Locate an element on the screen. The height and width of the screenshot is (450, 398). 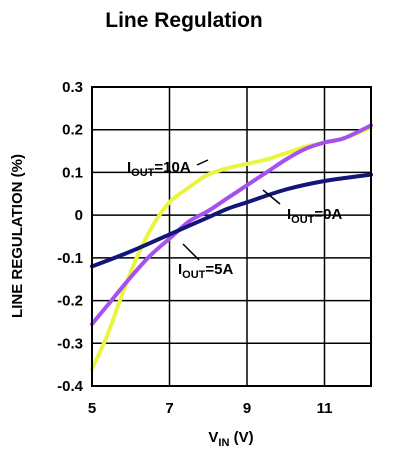
y-tick-label: 0 is located at coordinates (79, 215).